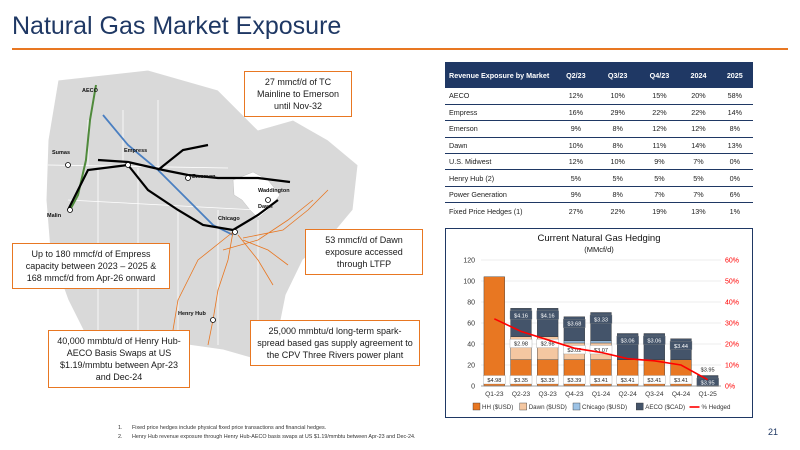 The height and width of the screenshot is (450, 800). What do you see at coordinates (68, 165) in the screenshot?
I see `hub-dot-sumas` at bounding box center [68, 165].